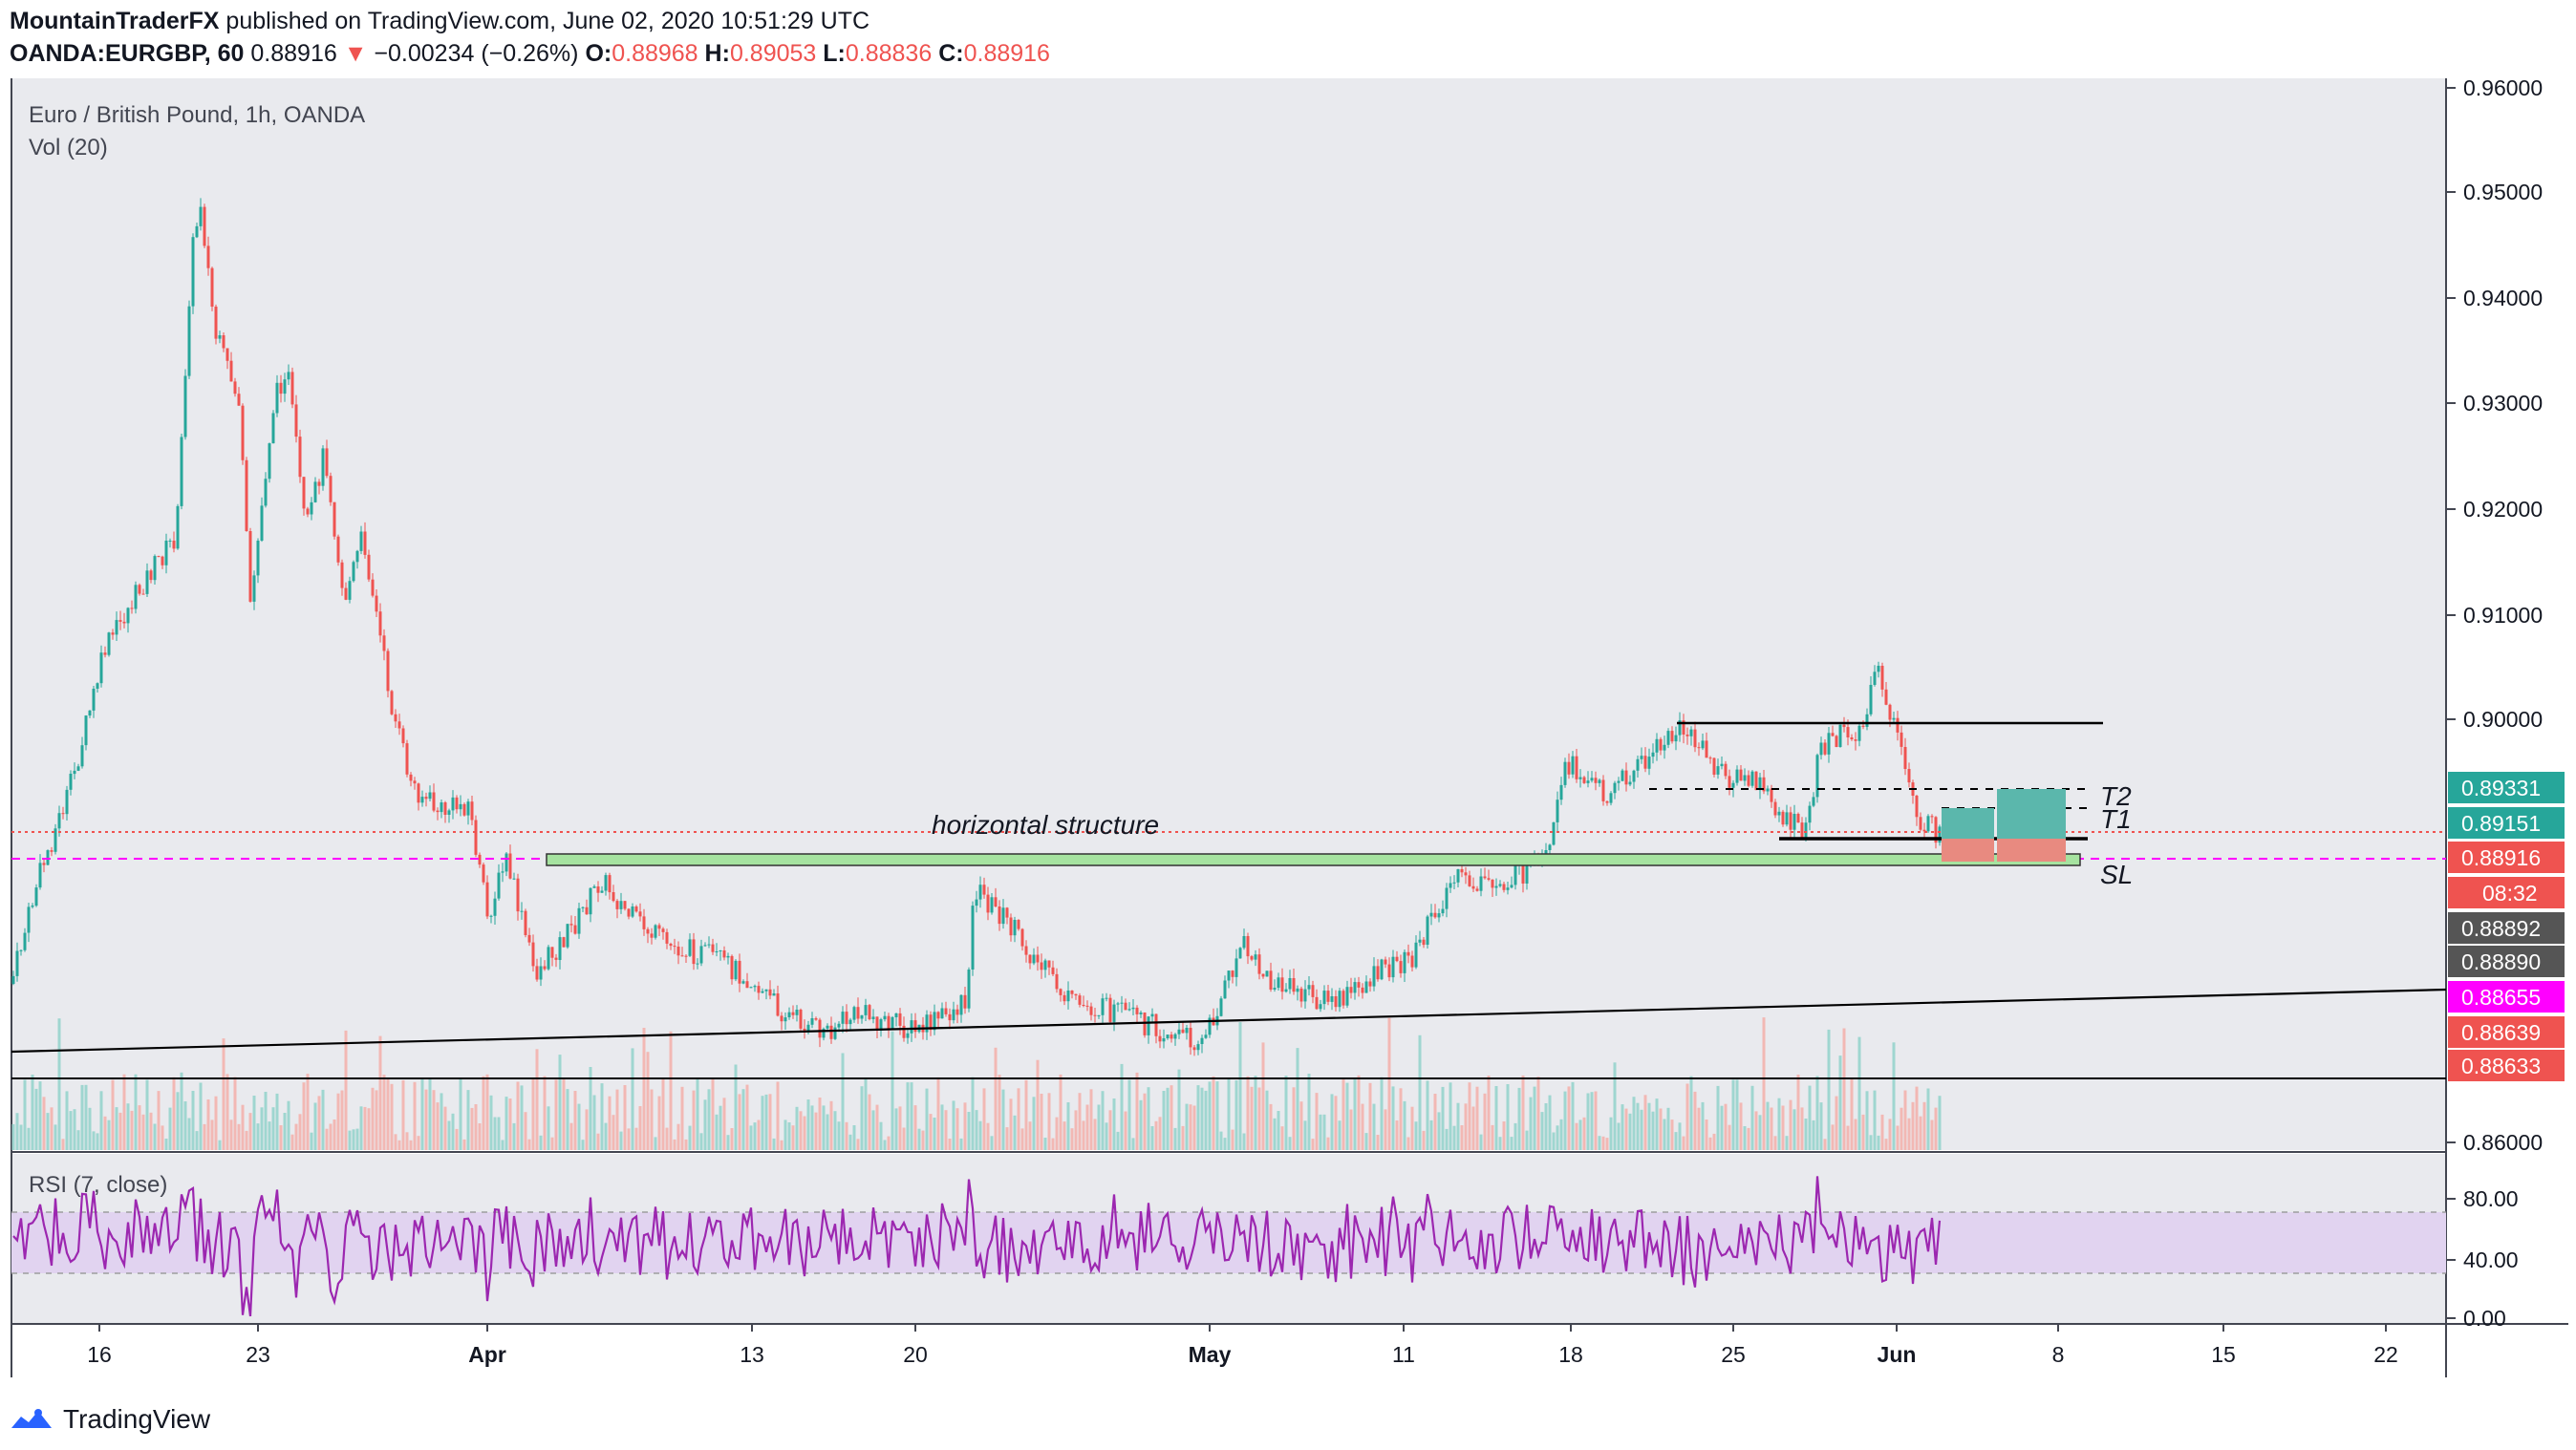  What do you see at coordinates (2116, 819) in the screenshot?
I see `t1-label: T1` at bounding box center [2116, 819].